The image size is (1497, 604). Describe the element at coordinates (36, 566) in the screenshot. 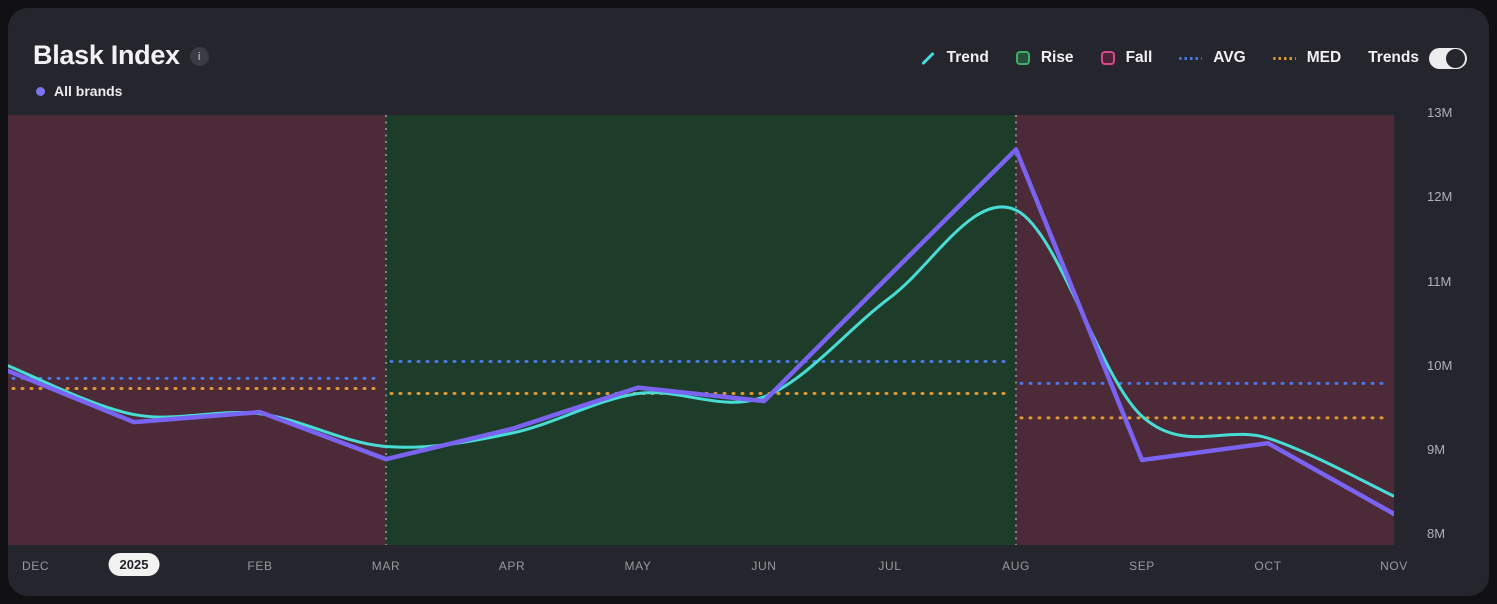

I see `x-axis-label: DEC` at that location.